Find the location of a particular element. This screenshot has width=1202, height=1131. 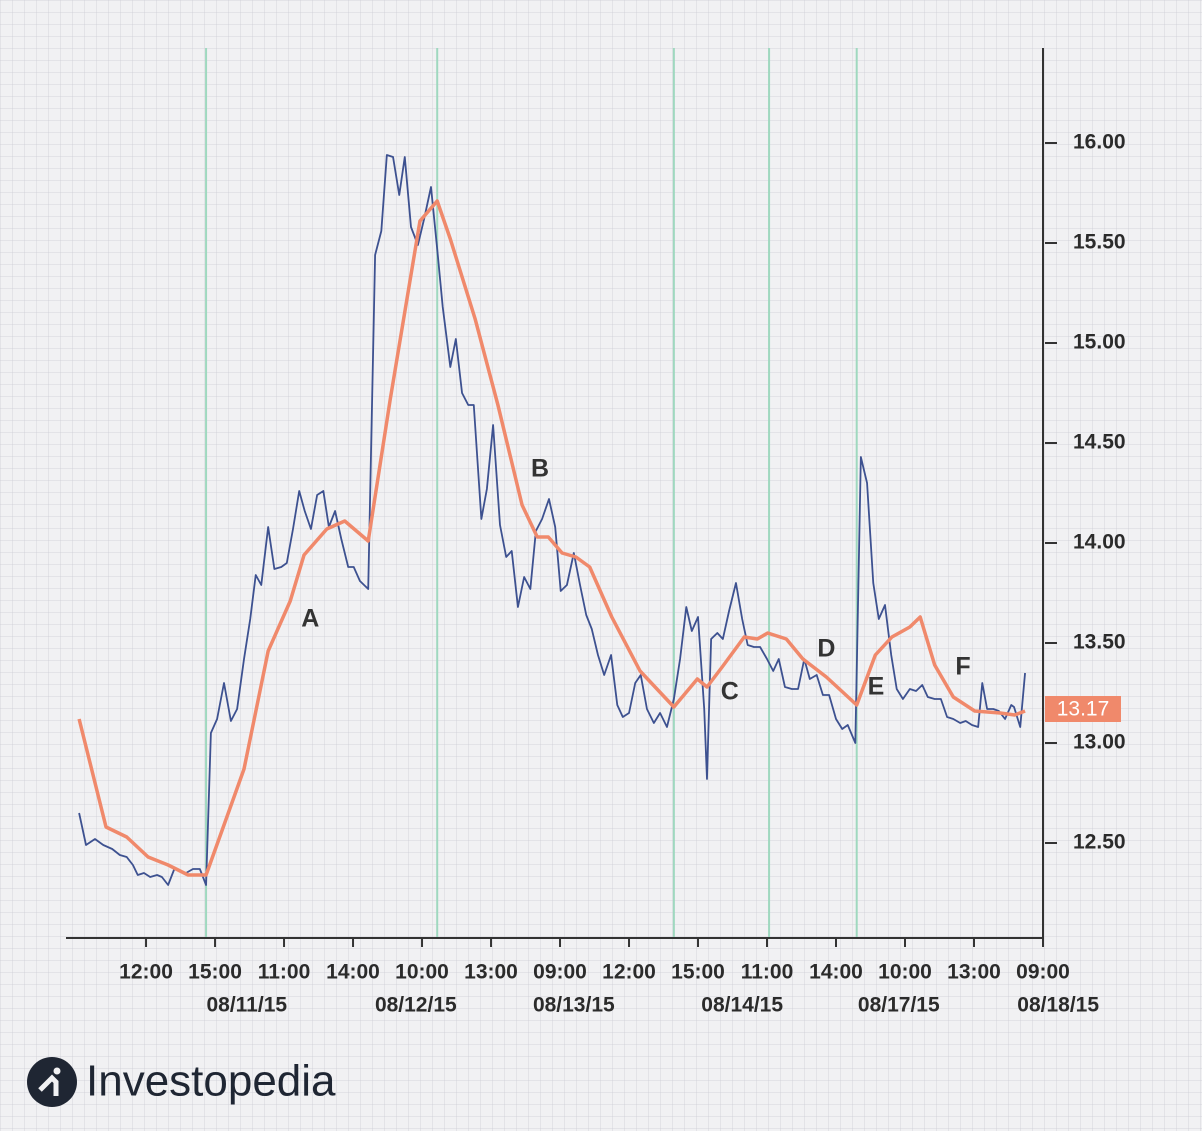

y-tick-label: 15.50 is located at coordinates (1099, 242).